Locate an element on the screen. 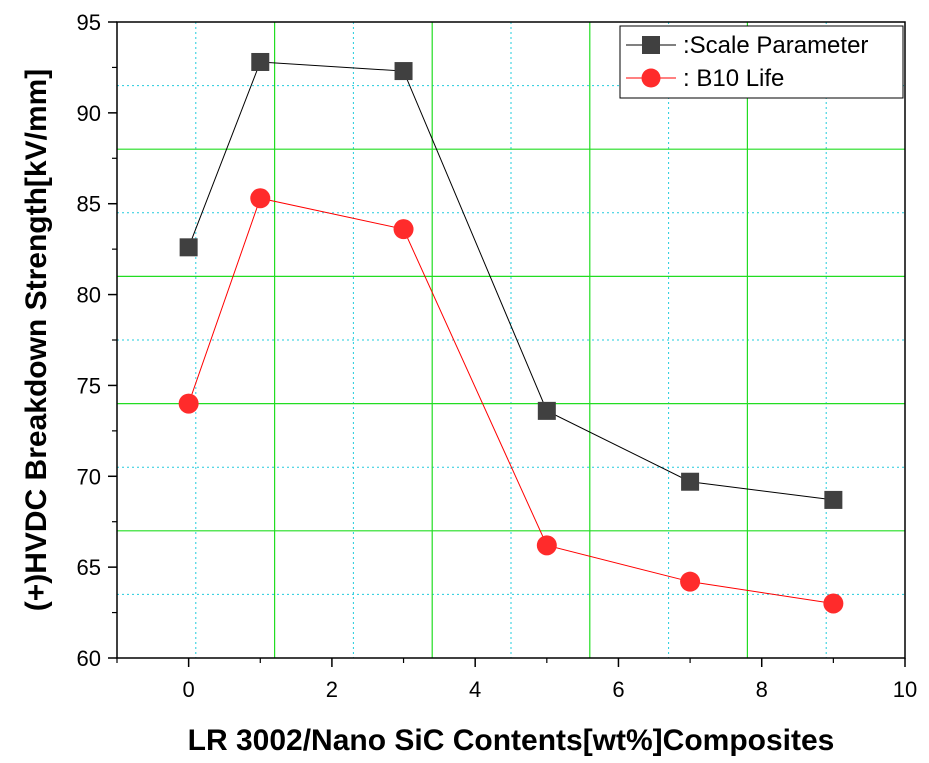 The width and height of the screenshot is (929, 763). x-tick-label: 4 is located at coordinates (475, 689).